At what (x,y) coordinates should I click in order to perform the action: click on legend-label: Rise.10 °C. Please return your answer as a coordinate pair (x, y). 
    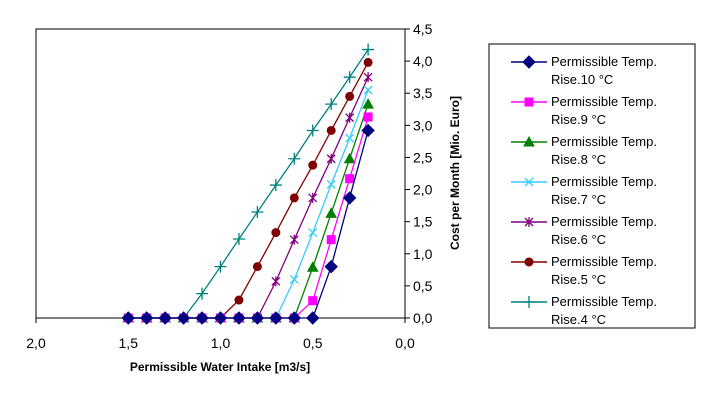
    Looking at the image, I should click on (582, 79).